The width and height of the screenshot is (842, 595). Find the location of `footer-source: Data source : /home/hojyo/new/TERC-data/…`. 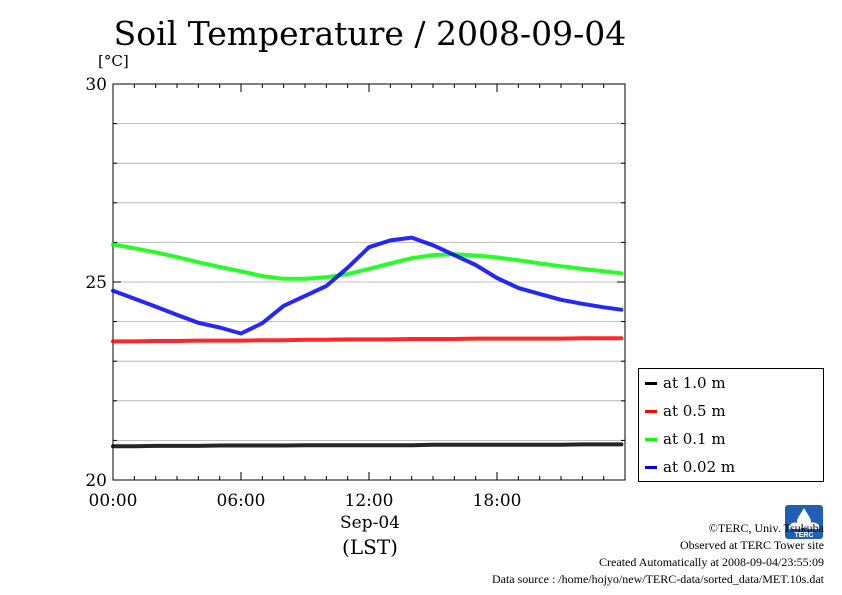

footer-source: Data source : /home/hojyo/new/TERC-data/… is located at coordinates (657, 579).